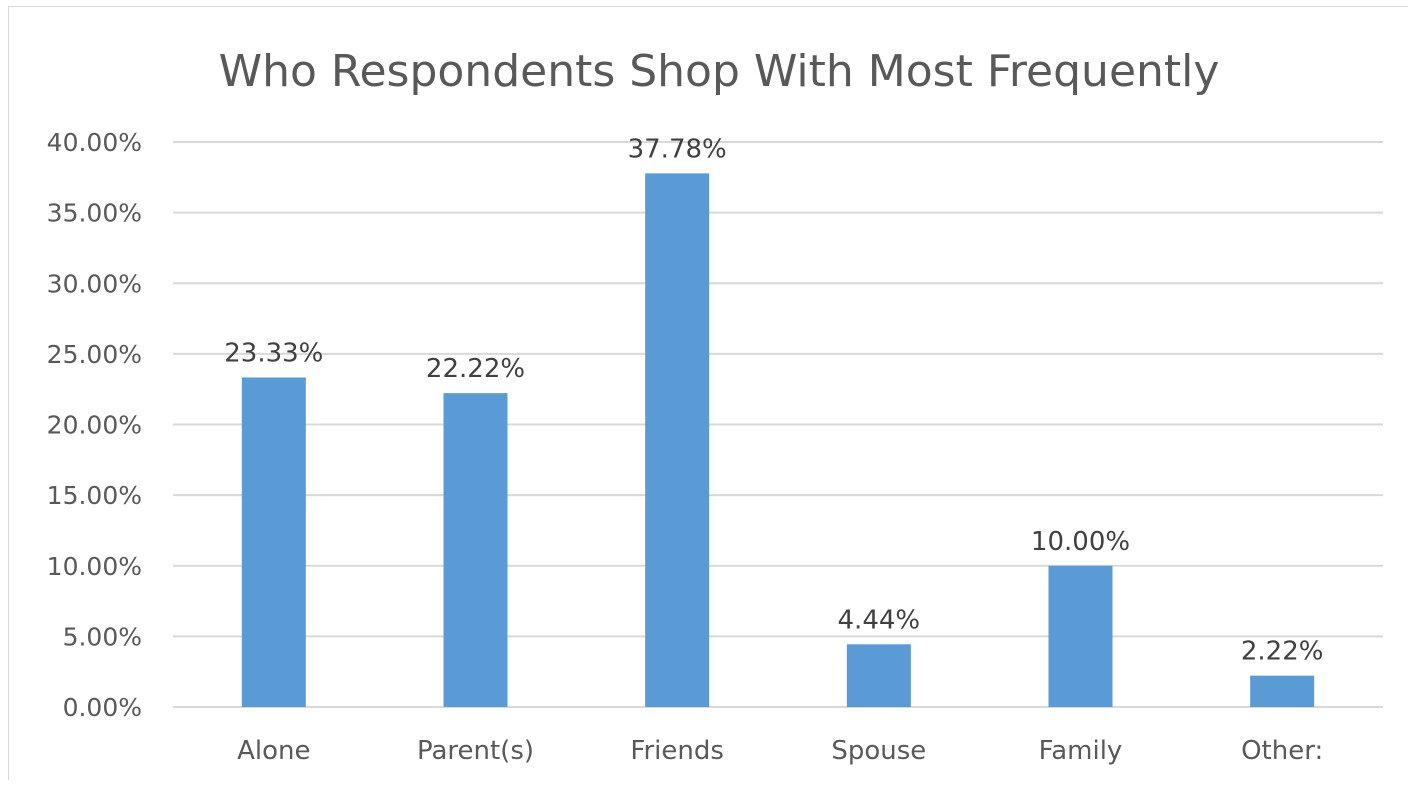 The width and height of the screenshot is (1418, 786). I want to click on x-tick-label: Alone, so click(273, 751).